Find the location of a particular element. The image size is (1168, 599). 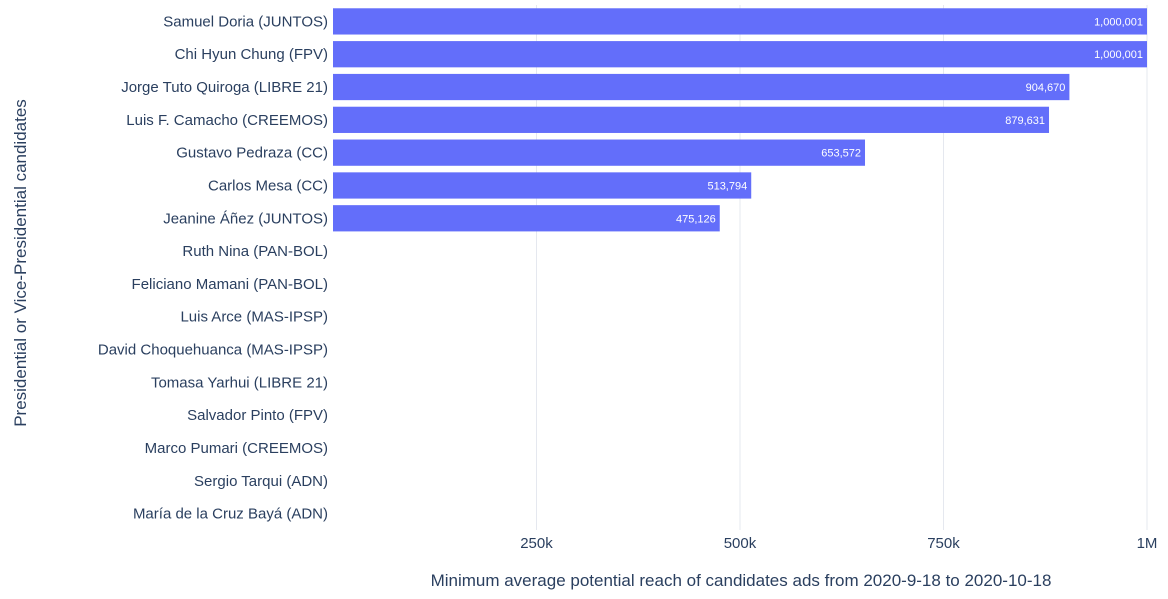

x-tick-label: 500k is located at coordinates (740, 543).